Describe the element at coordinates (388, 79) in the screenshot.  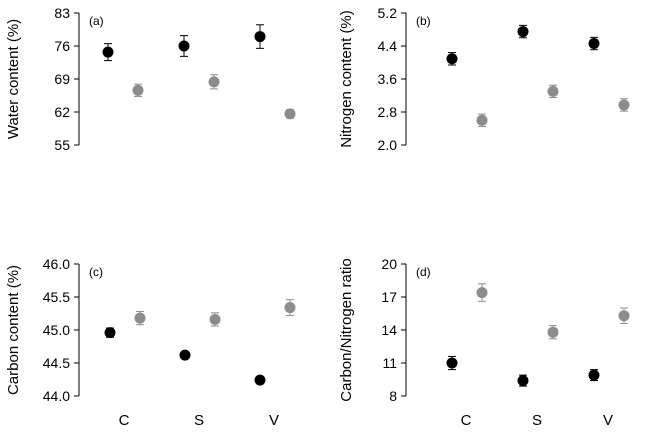
I see `y-tick-label: 3.6` at that location.